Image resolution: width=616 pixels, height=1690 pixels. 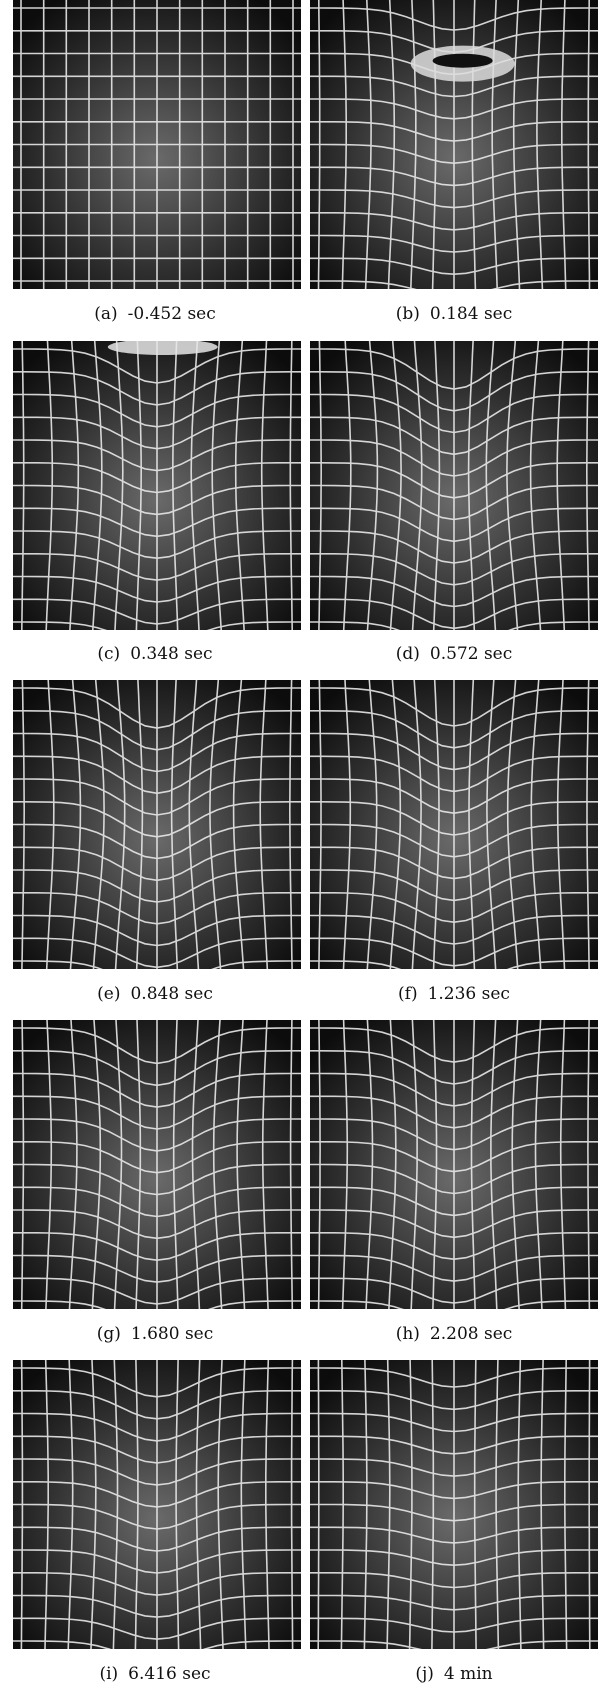 I want to click on caption-a: (a) -0.452 sec, so click(x=155, y=314).